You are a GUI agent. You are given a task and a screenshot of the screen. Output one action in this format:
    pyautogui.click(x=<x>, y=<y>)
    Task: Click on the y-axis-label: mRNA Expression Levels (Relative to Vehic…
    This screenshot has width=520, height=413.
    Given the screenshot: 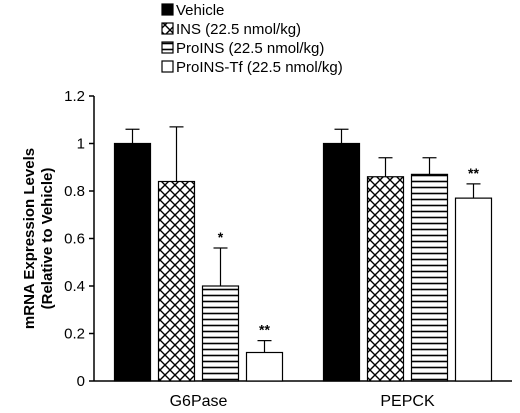 What is the action you would take?
    pyautogui.click(x=38, y=238)
    